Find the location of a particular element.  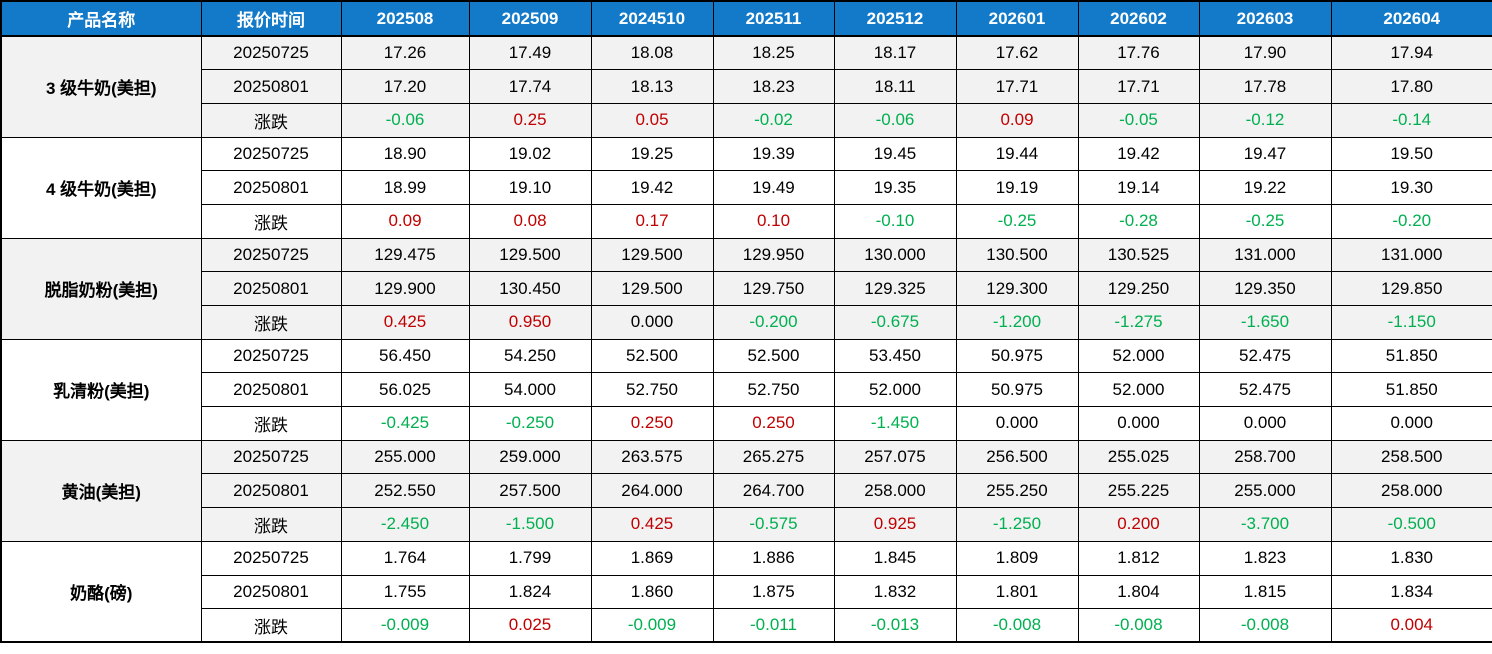

price-value-cell: 19.39 is located at coordinates (773, 154).